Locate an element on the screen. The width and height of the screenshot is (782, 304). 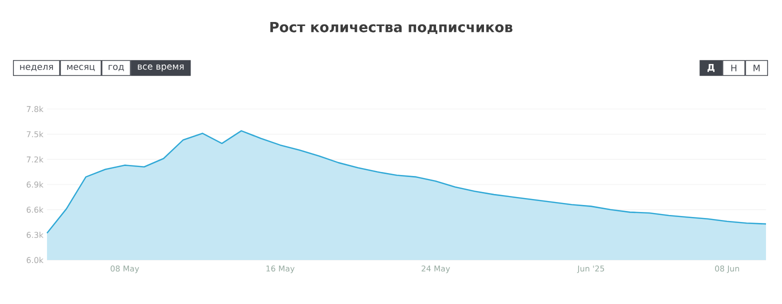
chart-title: Рост количества подписчиков is located at coordinates (391, 28).